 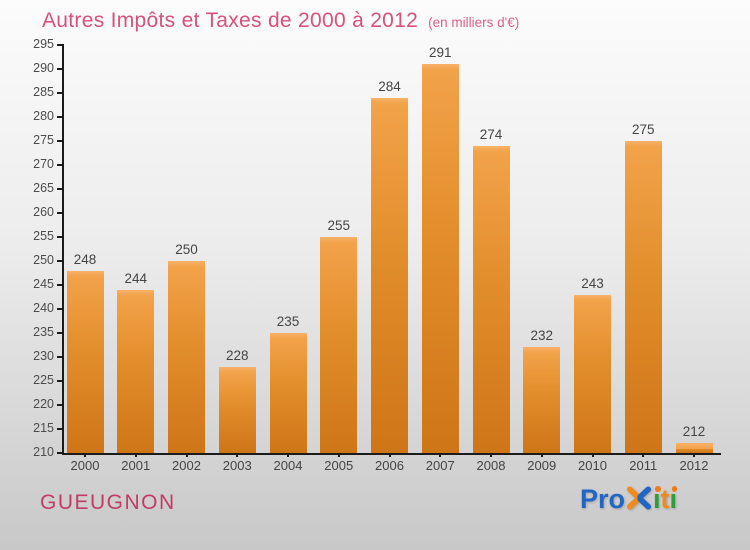 What do you see at coordinates (592, 465) in the screenshot?
I see `x-axis-tick-label: 2010` at bounding box center [592, 465].